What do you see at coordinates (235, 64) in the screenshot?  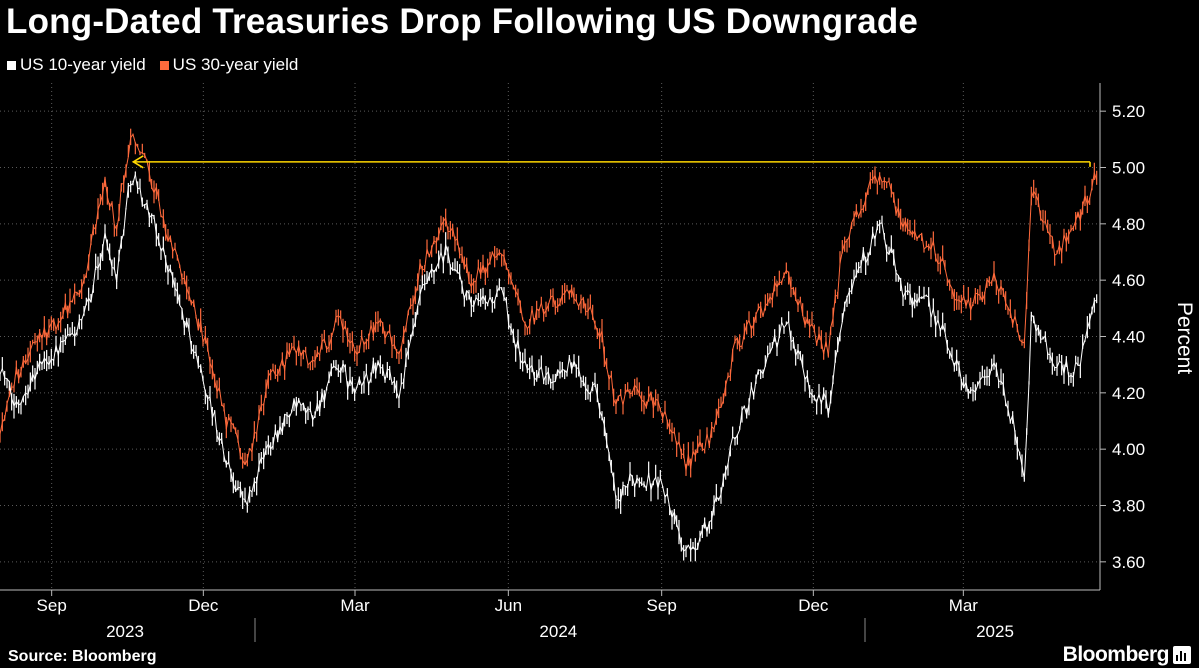 I see `legend-label-30y: US 30-year yield` at bounding box center [235, 64].